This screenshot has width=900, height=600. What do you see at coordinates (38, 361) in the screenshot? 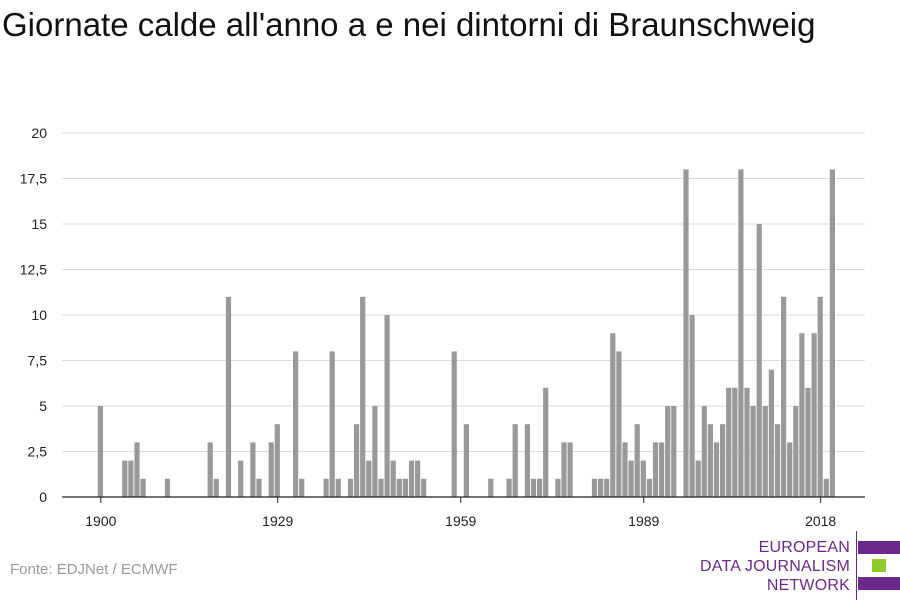
I see `y-tick-label: 7,5` at bounding box center [38, 361].